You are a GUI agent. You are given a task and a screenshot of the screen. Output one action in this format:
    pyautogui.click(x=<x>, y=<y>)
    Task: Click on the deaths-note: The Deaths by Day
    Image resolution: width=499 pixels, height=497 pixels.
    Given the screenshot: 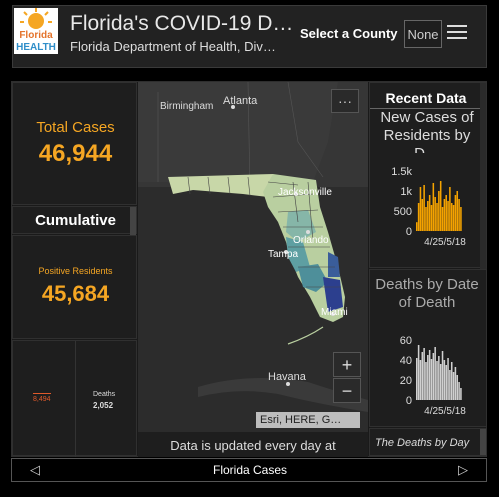 What is the action you would take?
    pyautogui.click(x=422, y=443)
    